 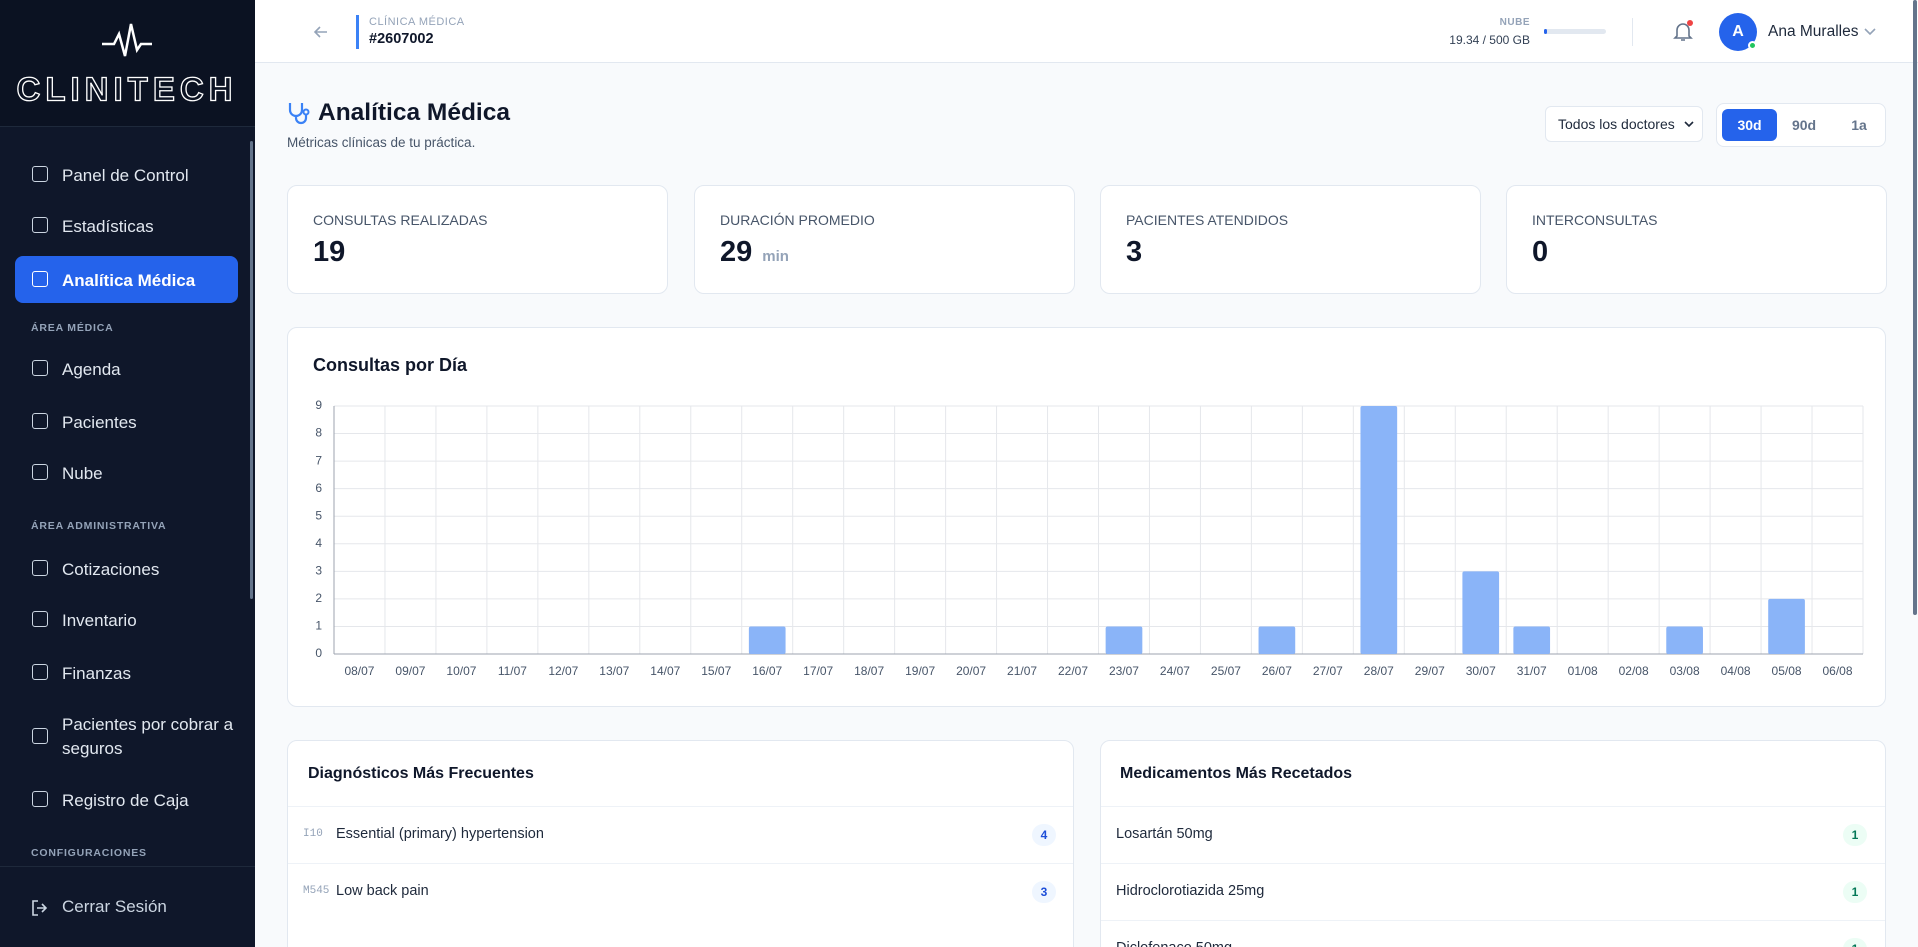 I want to click on x-tick-label: 18/07, so click(x=869, y=671).